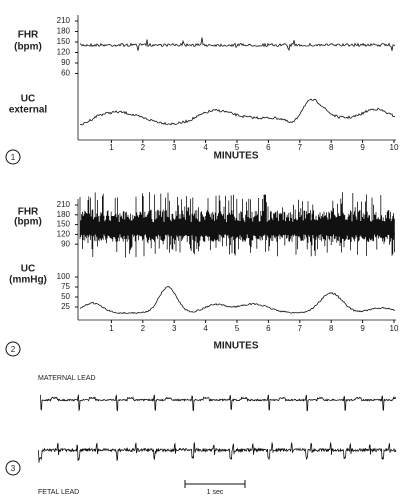 The image size is (417, 500). Describe the element at coordinates (65, 286) in the screenshot. I see `uc-tick-label: 75` at that location.